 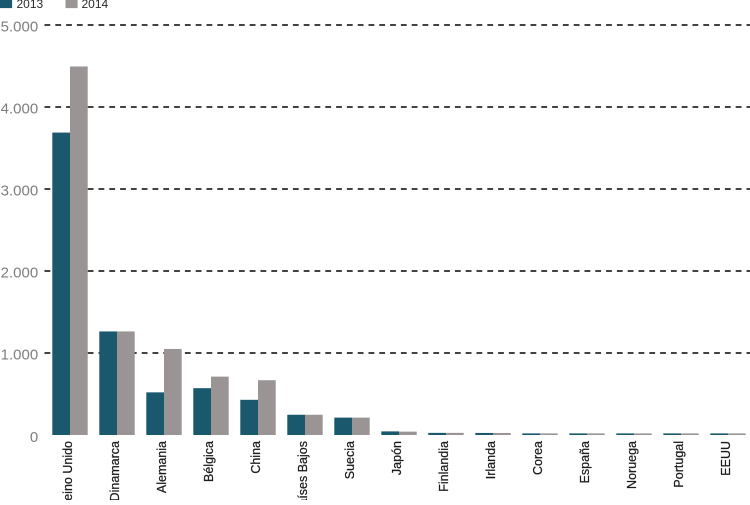 I want to click on svg-text: EEUU, so click(x=726, y=458).